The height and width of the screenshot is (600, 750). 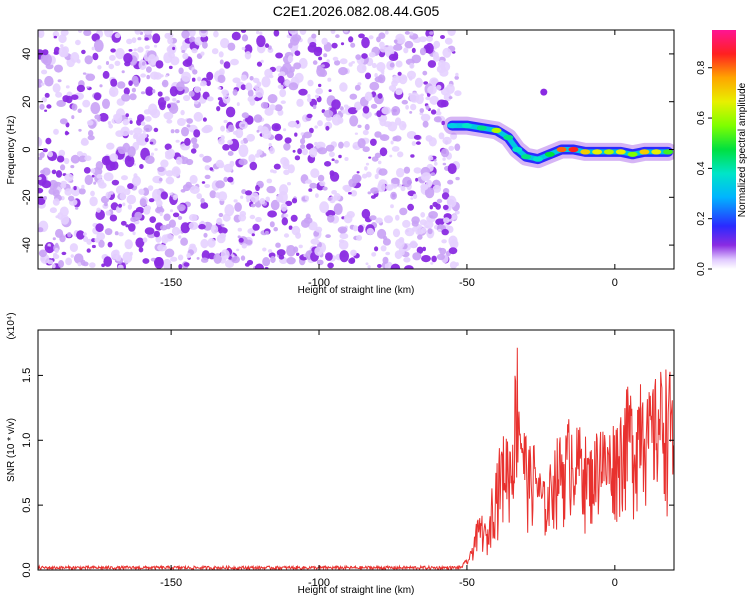 I want to click on y-tick-label: 1.0, so click(x=27, y=440).